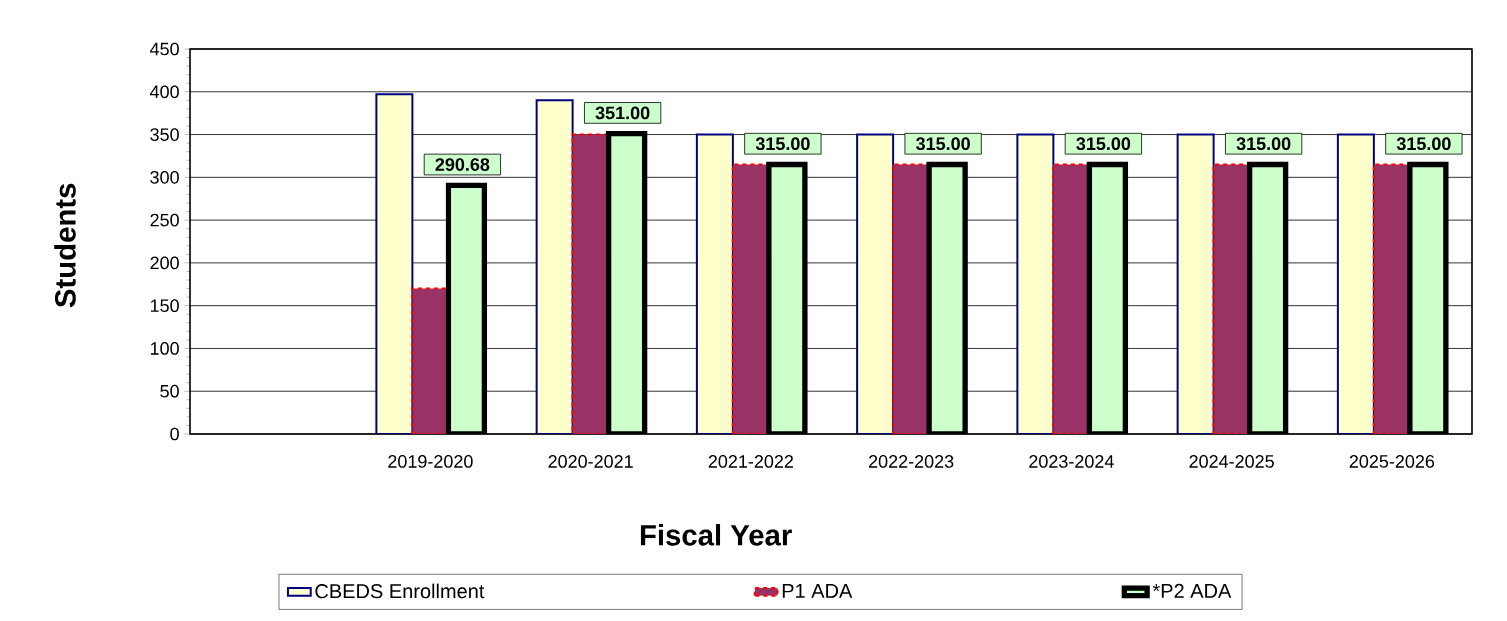 The height and width of the screenshot is (621, 1507). I want to click on x-tick-label: 2023-2024, so click(1071, 461).